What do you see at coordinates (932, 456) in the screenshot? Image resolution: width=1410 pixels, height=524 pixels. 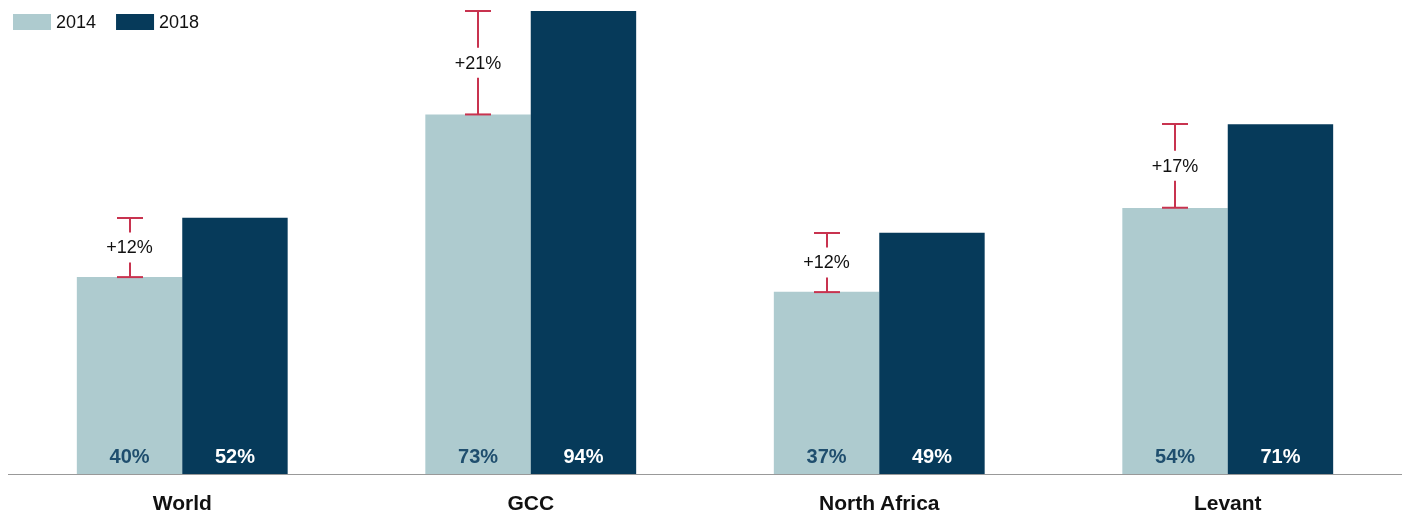 I see `data-label: 49%` at bounding box center [932, 456].